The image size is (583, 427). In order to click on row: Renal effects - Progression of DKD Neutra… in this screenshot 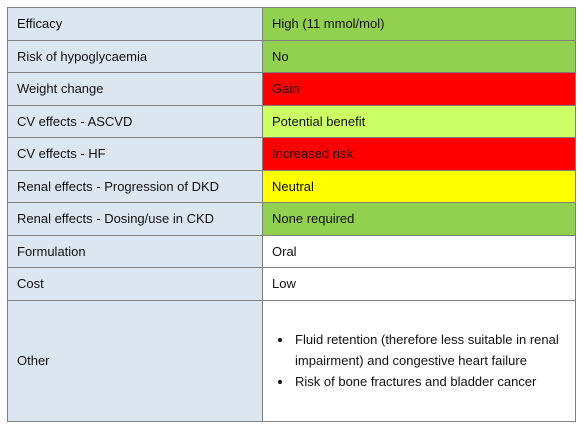, I will do `click(291, 186)`.